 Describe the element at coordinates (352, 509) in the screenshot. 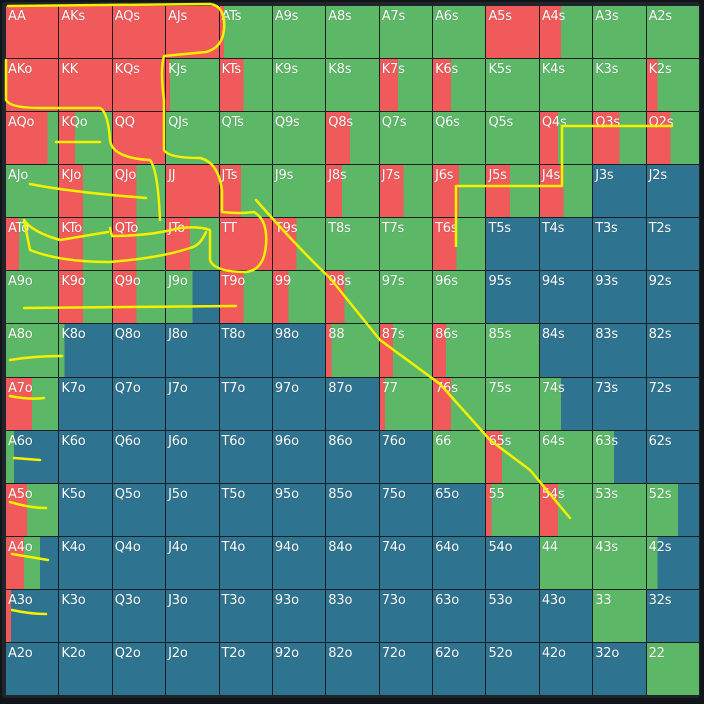

I see `hand-cell-85o: 85o` at that location.